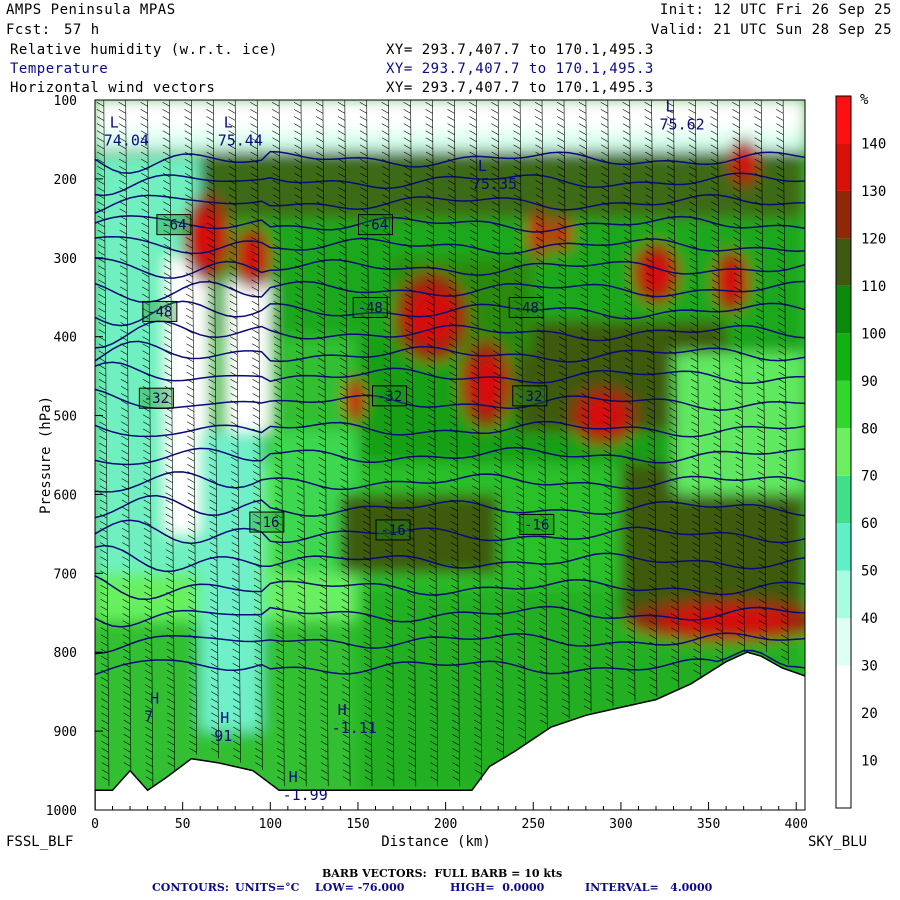 Image resolution: width=900 pixels, height=900 pixels. I want to click on y-tick-label: 400, so click(65, 338).